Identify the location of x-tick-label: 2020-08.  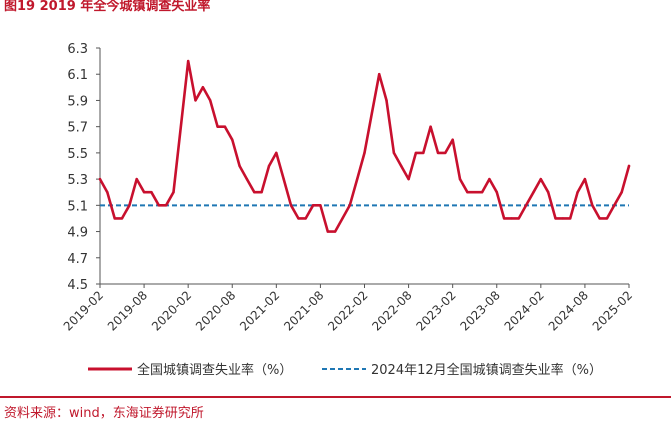
(215, 310).